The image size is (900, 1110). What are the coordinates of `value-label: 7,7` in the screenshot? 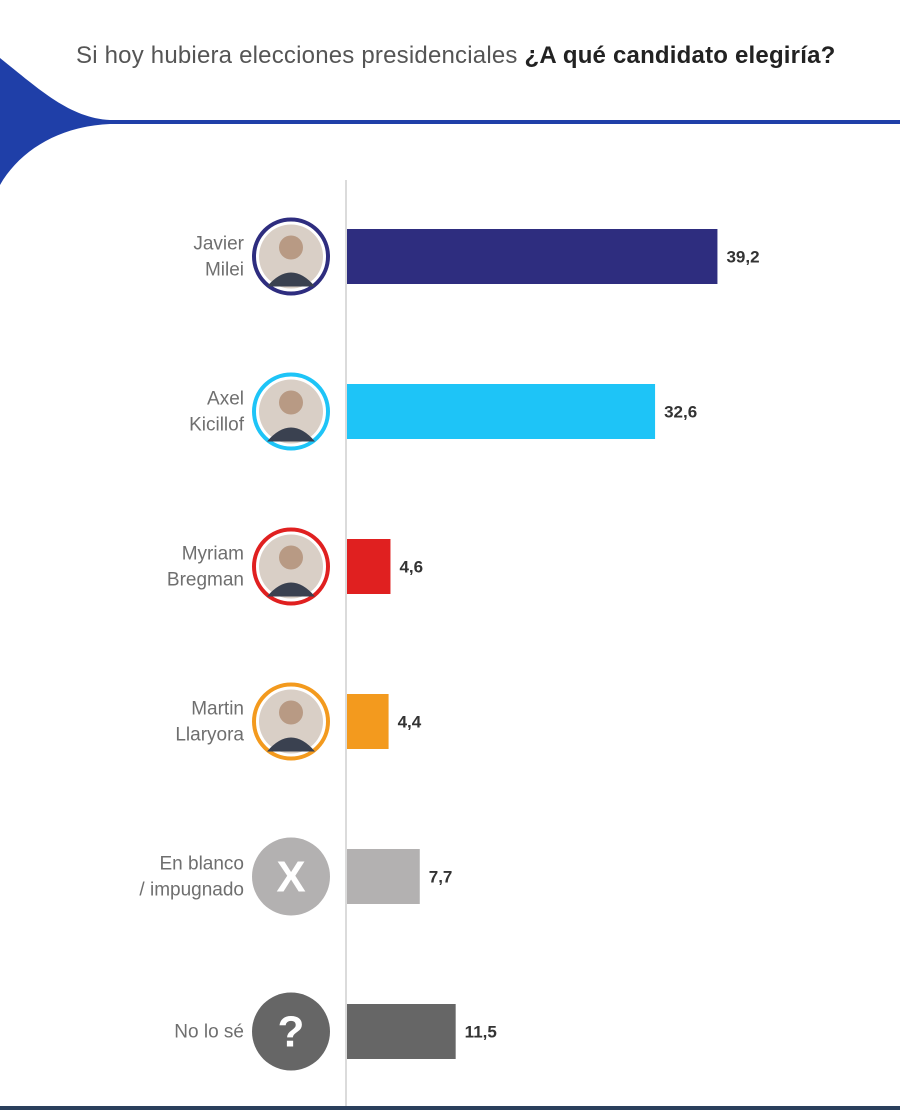 It's located at (441, 877).